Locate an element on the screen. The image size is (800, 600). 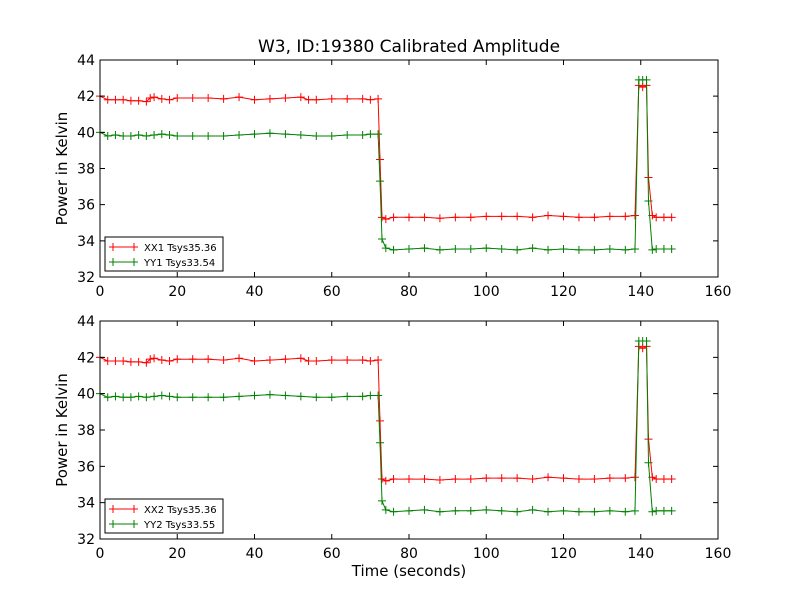
x-tick-label: 140 is located at coordinates (640, 554).